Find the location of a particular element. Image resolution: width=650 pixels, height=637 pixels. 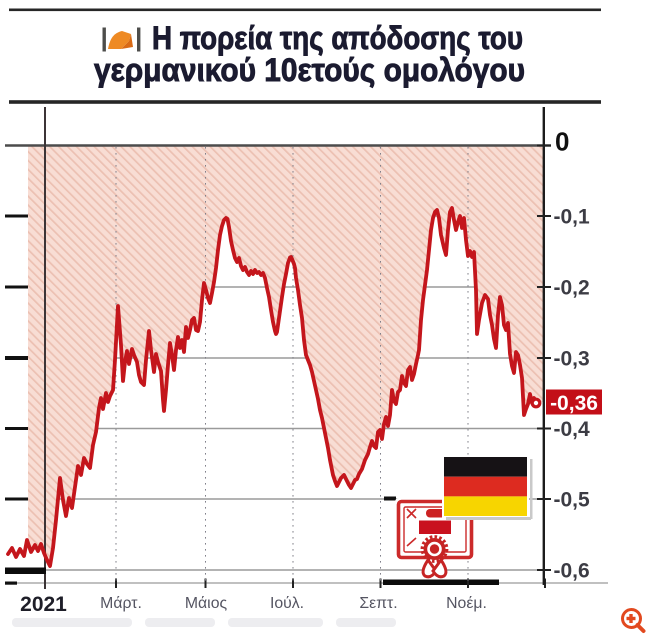

svg-text: Μάρτ. is located at coordinates (121, 603).